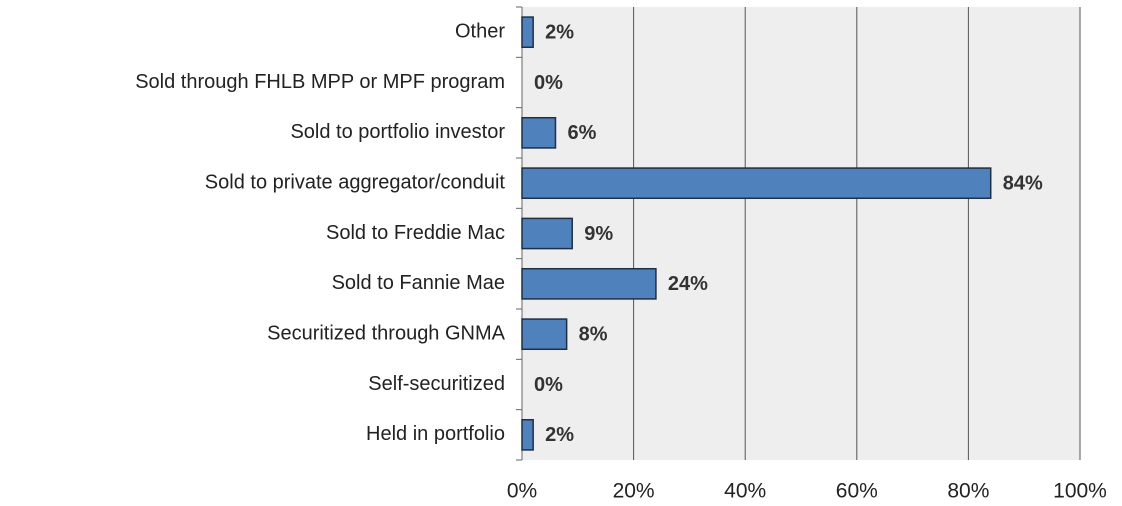 The height and width of the screenshot is (506, 1122). What do you see at coordinates (688, 284) in the screenshot?
I see `value-label: 24%` at bounding box center [688, 284].